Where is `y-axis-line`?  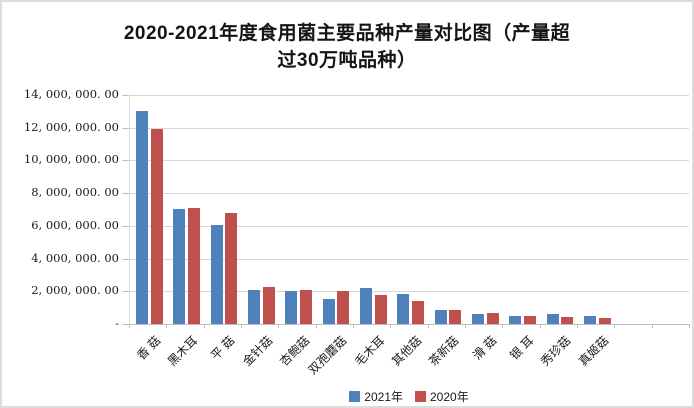
y-axis-line is located at coordinates (129, 209).